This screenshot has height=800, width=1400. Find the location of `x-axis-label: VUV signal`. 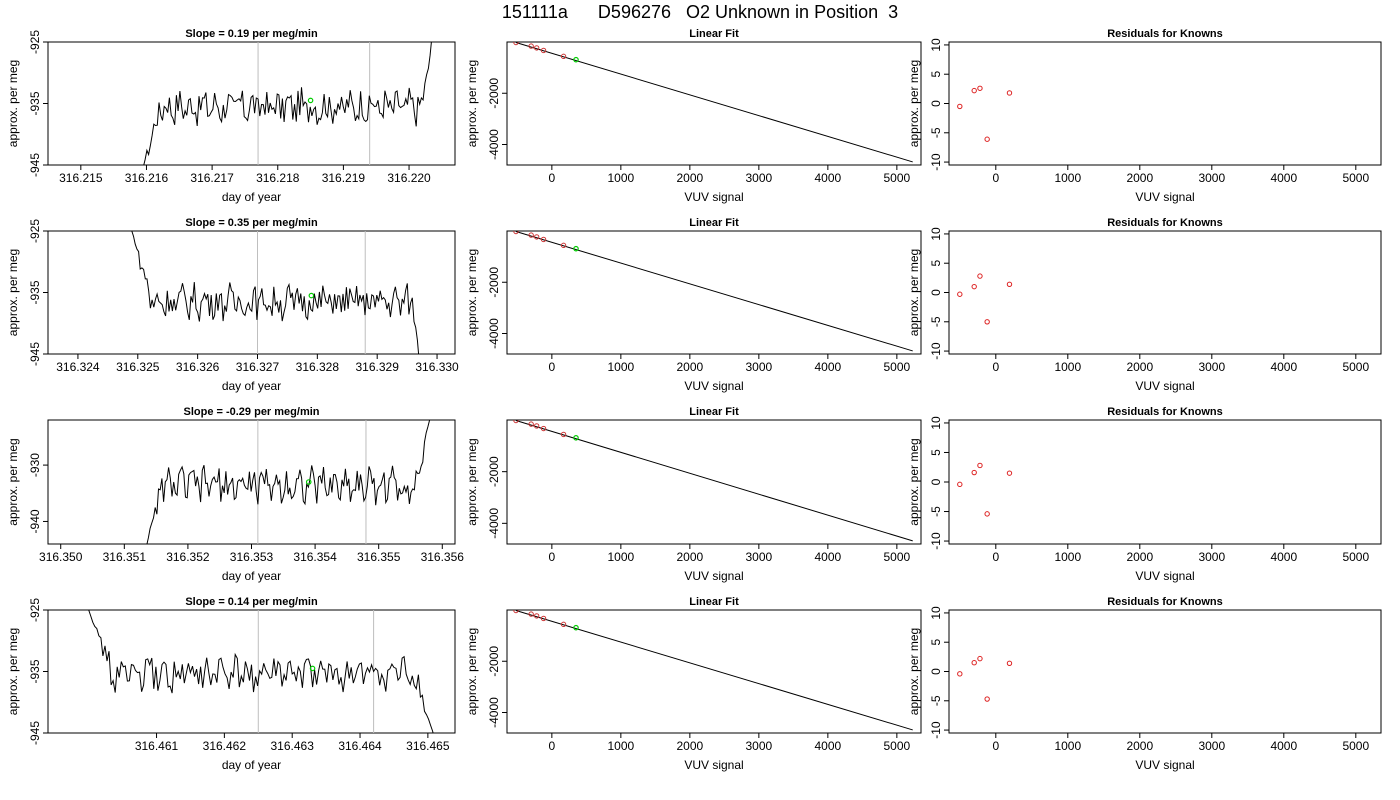

x-axis-label: VUV signal is located at coordinates (713, 765).